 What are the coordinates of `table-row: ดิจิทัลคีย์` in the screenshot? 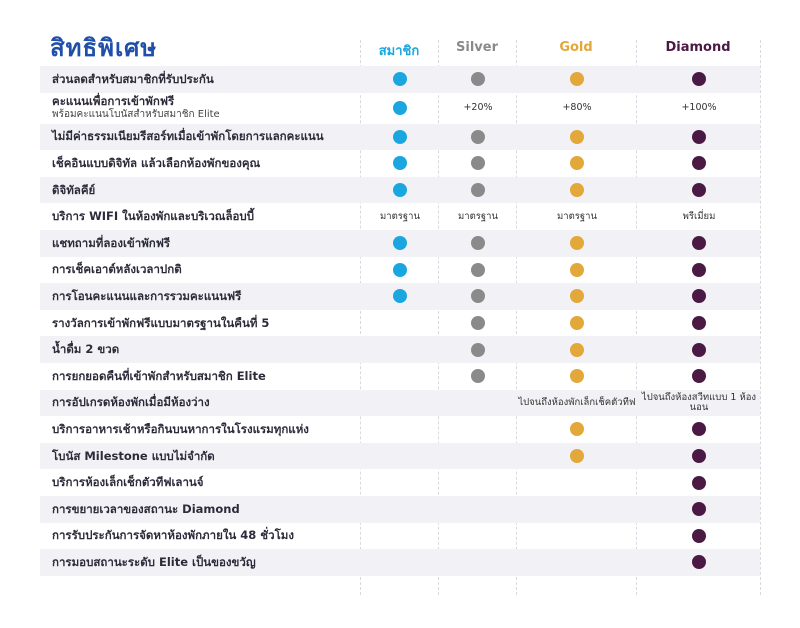 It's located at (400, 190).